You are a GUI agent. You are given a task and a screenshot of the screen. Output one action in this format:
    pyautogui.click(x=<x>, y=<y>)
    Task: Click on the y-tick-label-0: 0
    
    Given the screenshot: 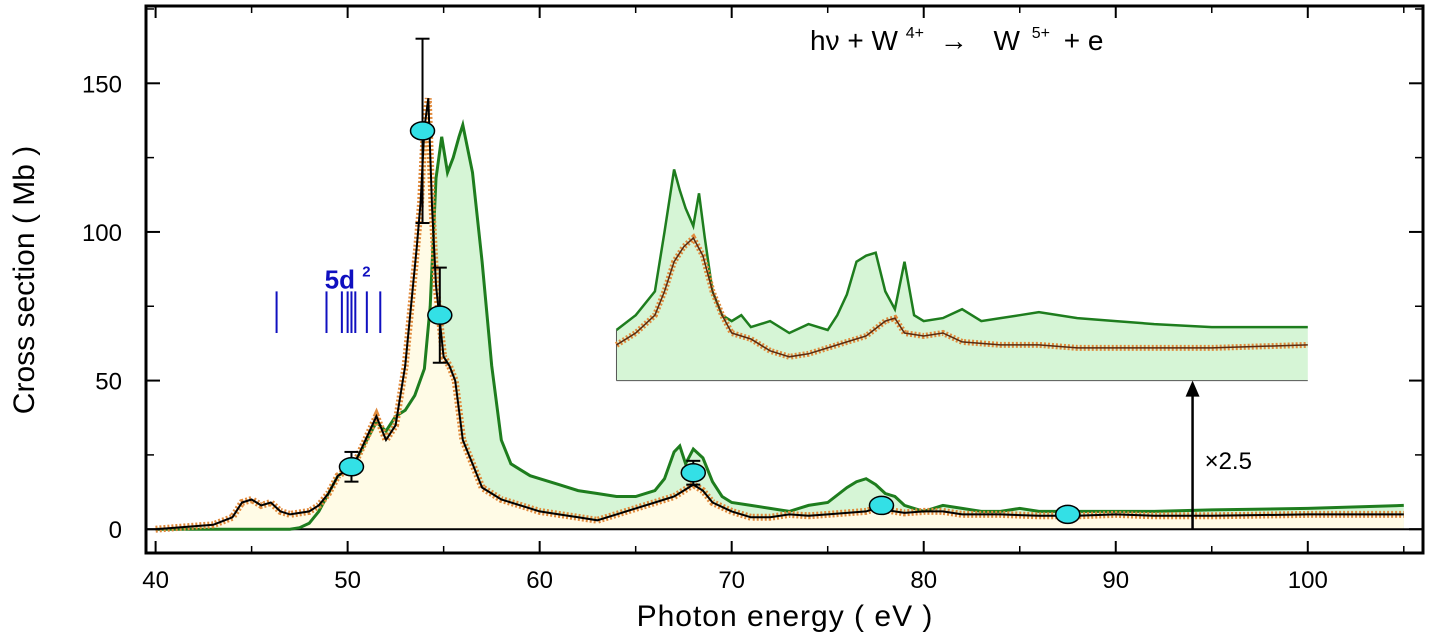 What is the action you would take?
    pyautogui.click(x=115, y=530)
    